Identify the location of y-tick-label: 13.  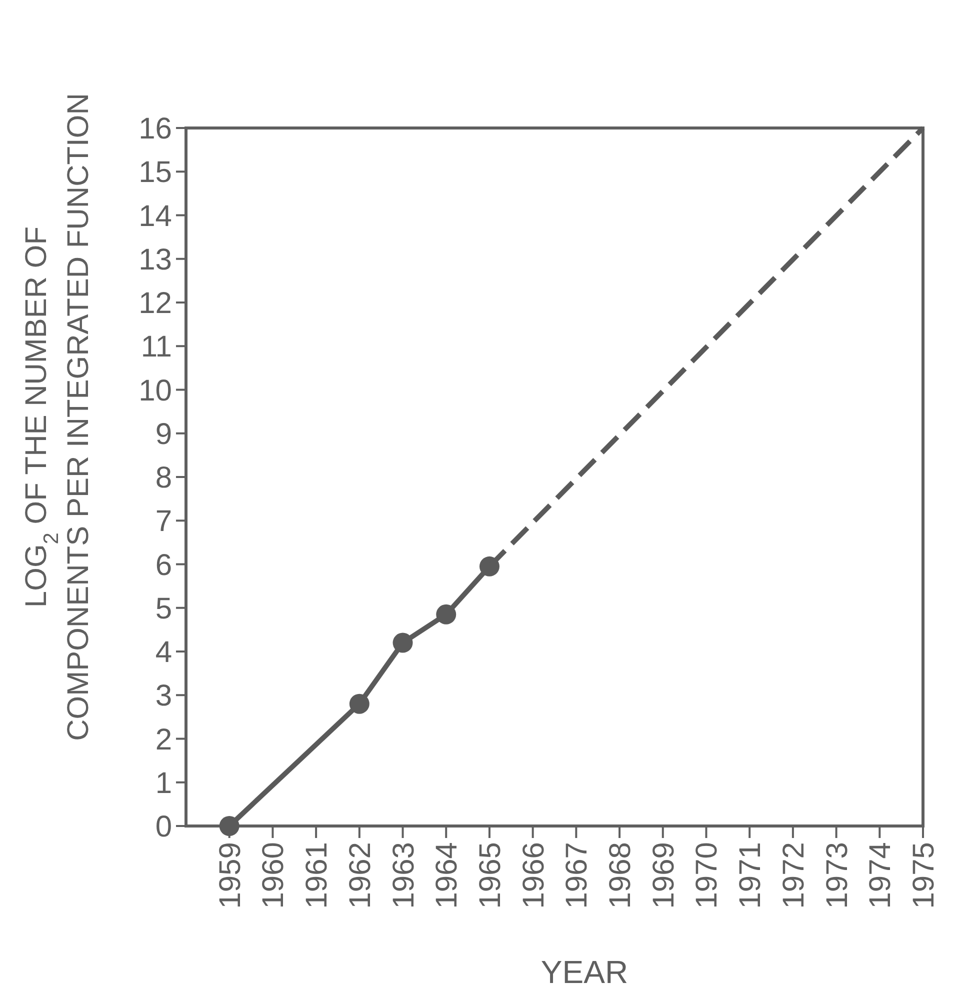
(155, 259).